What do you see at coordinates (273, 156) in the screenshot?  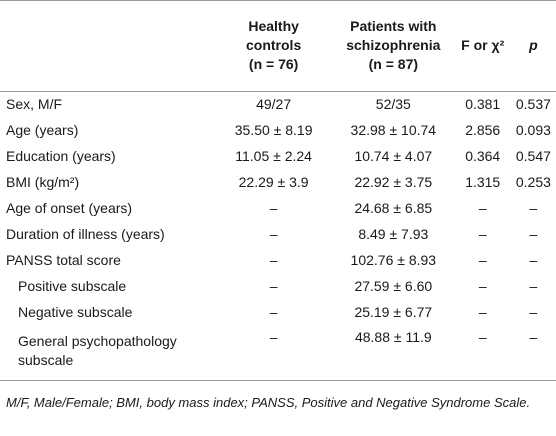 I see `cell-healthy: 11.05 ± 2.24` at bounding box center [273, 156].